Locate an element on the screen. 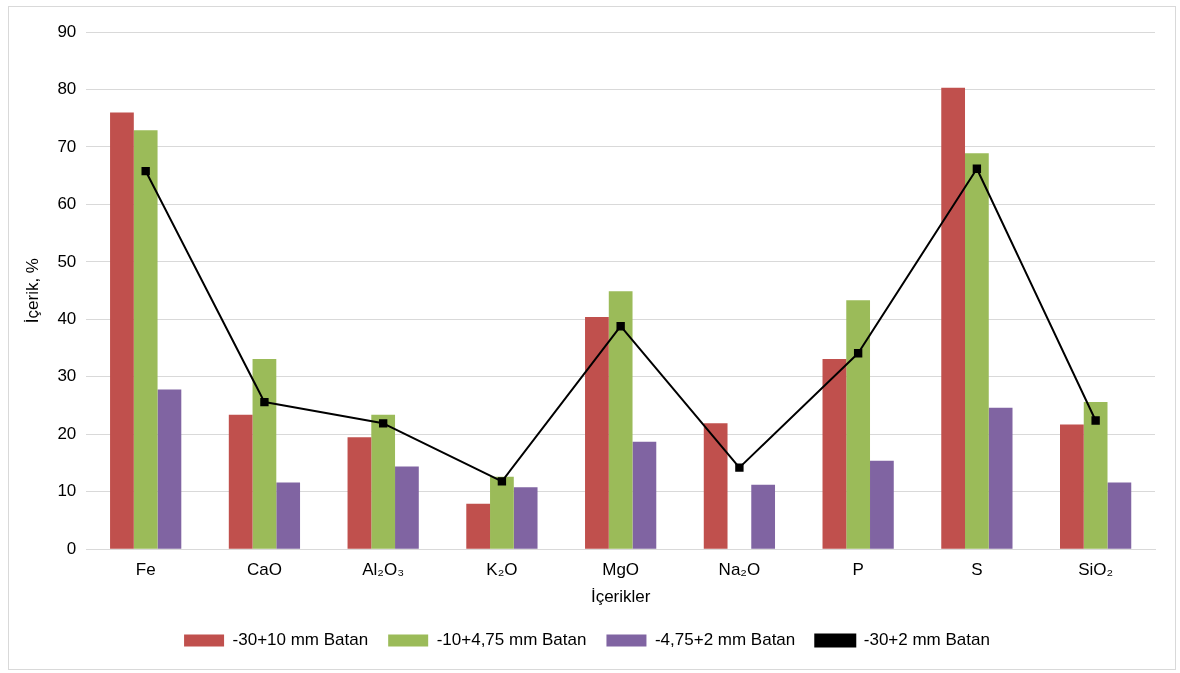 The image size is (1180, 673). y-tick-label: 40 is located at coordinates (67, 319).